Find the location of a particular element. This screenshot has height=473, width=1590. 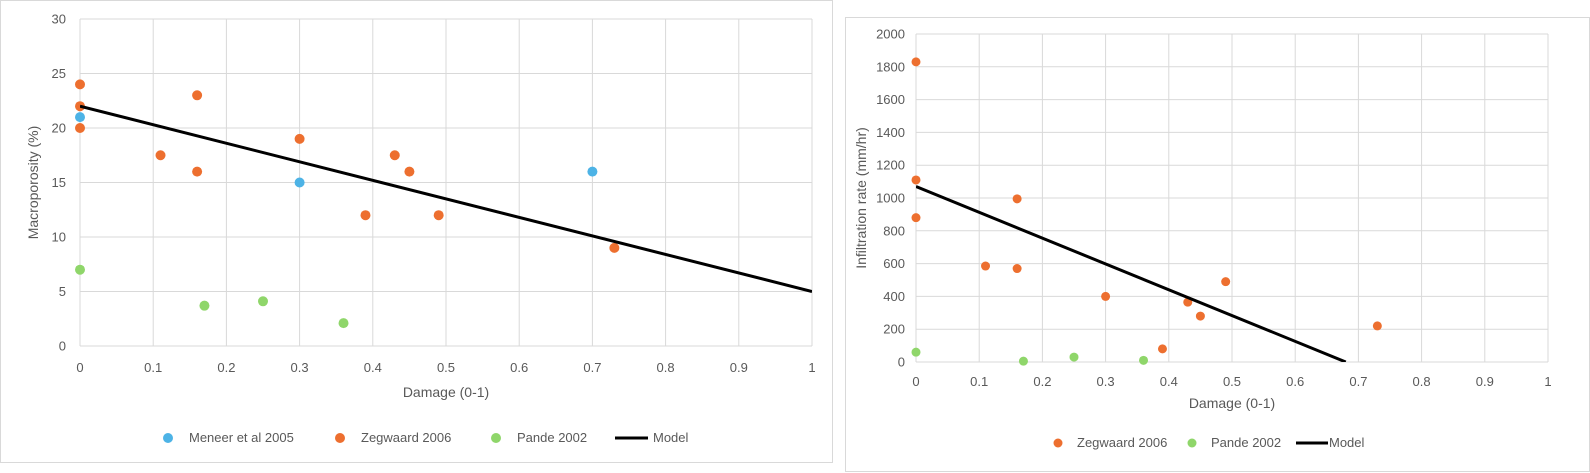

legend-swatch-meneer-et-al-2005 is located at coordinates (168, 438).